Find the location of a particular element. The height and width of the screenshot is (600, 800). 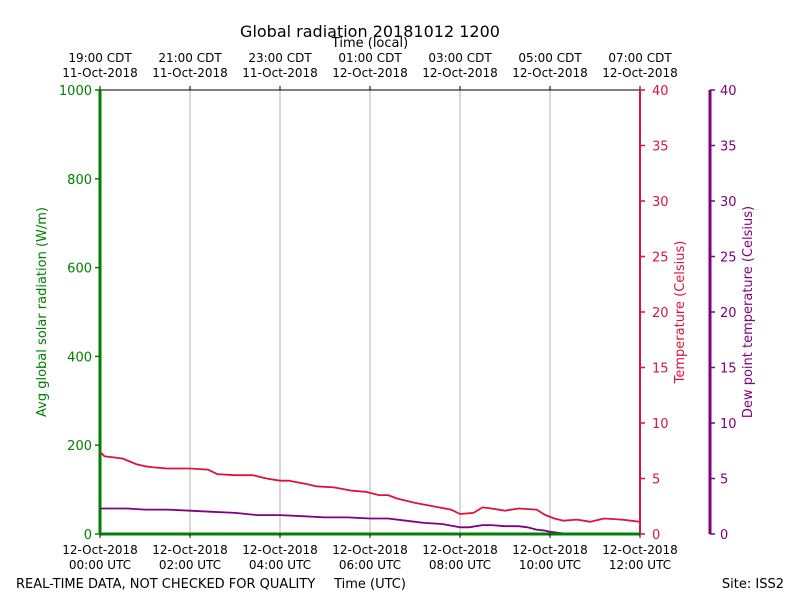

radiation-axis-label: Avg global solar radiation (W/m) is located at coordinates (42, 312).